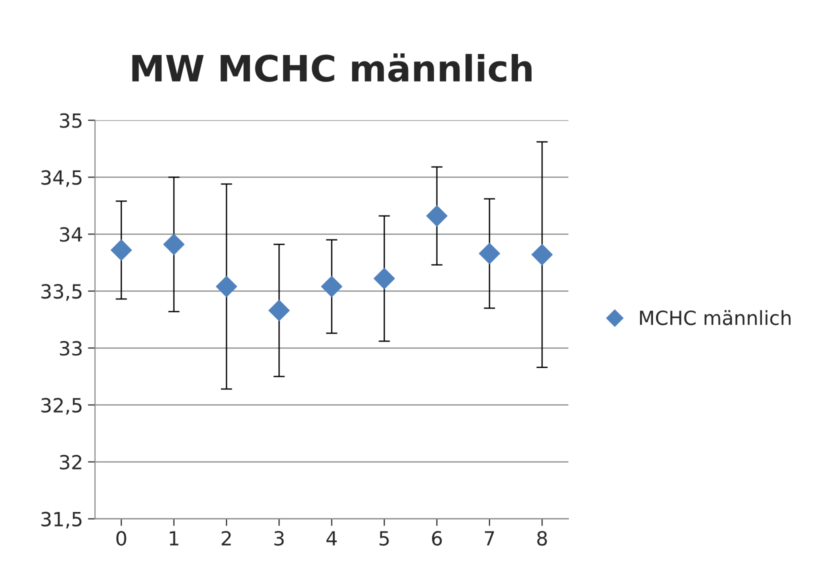 The height and width of the screenshot is (581, 819). I want to click on y-tick-label: 34, so click(71, 234).